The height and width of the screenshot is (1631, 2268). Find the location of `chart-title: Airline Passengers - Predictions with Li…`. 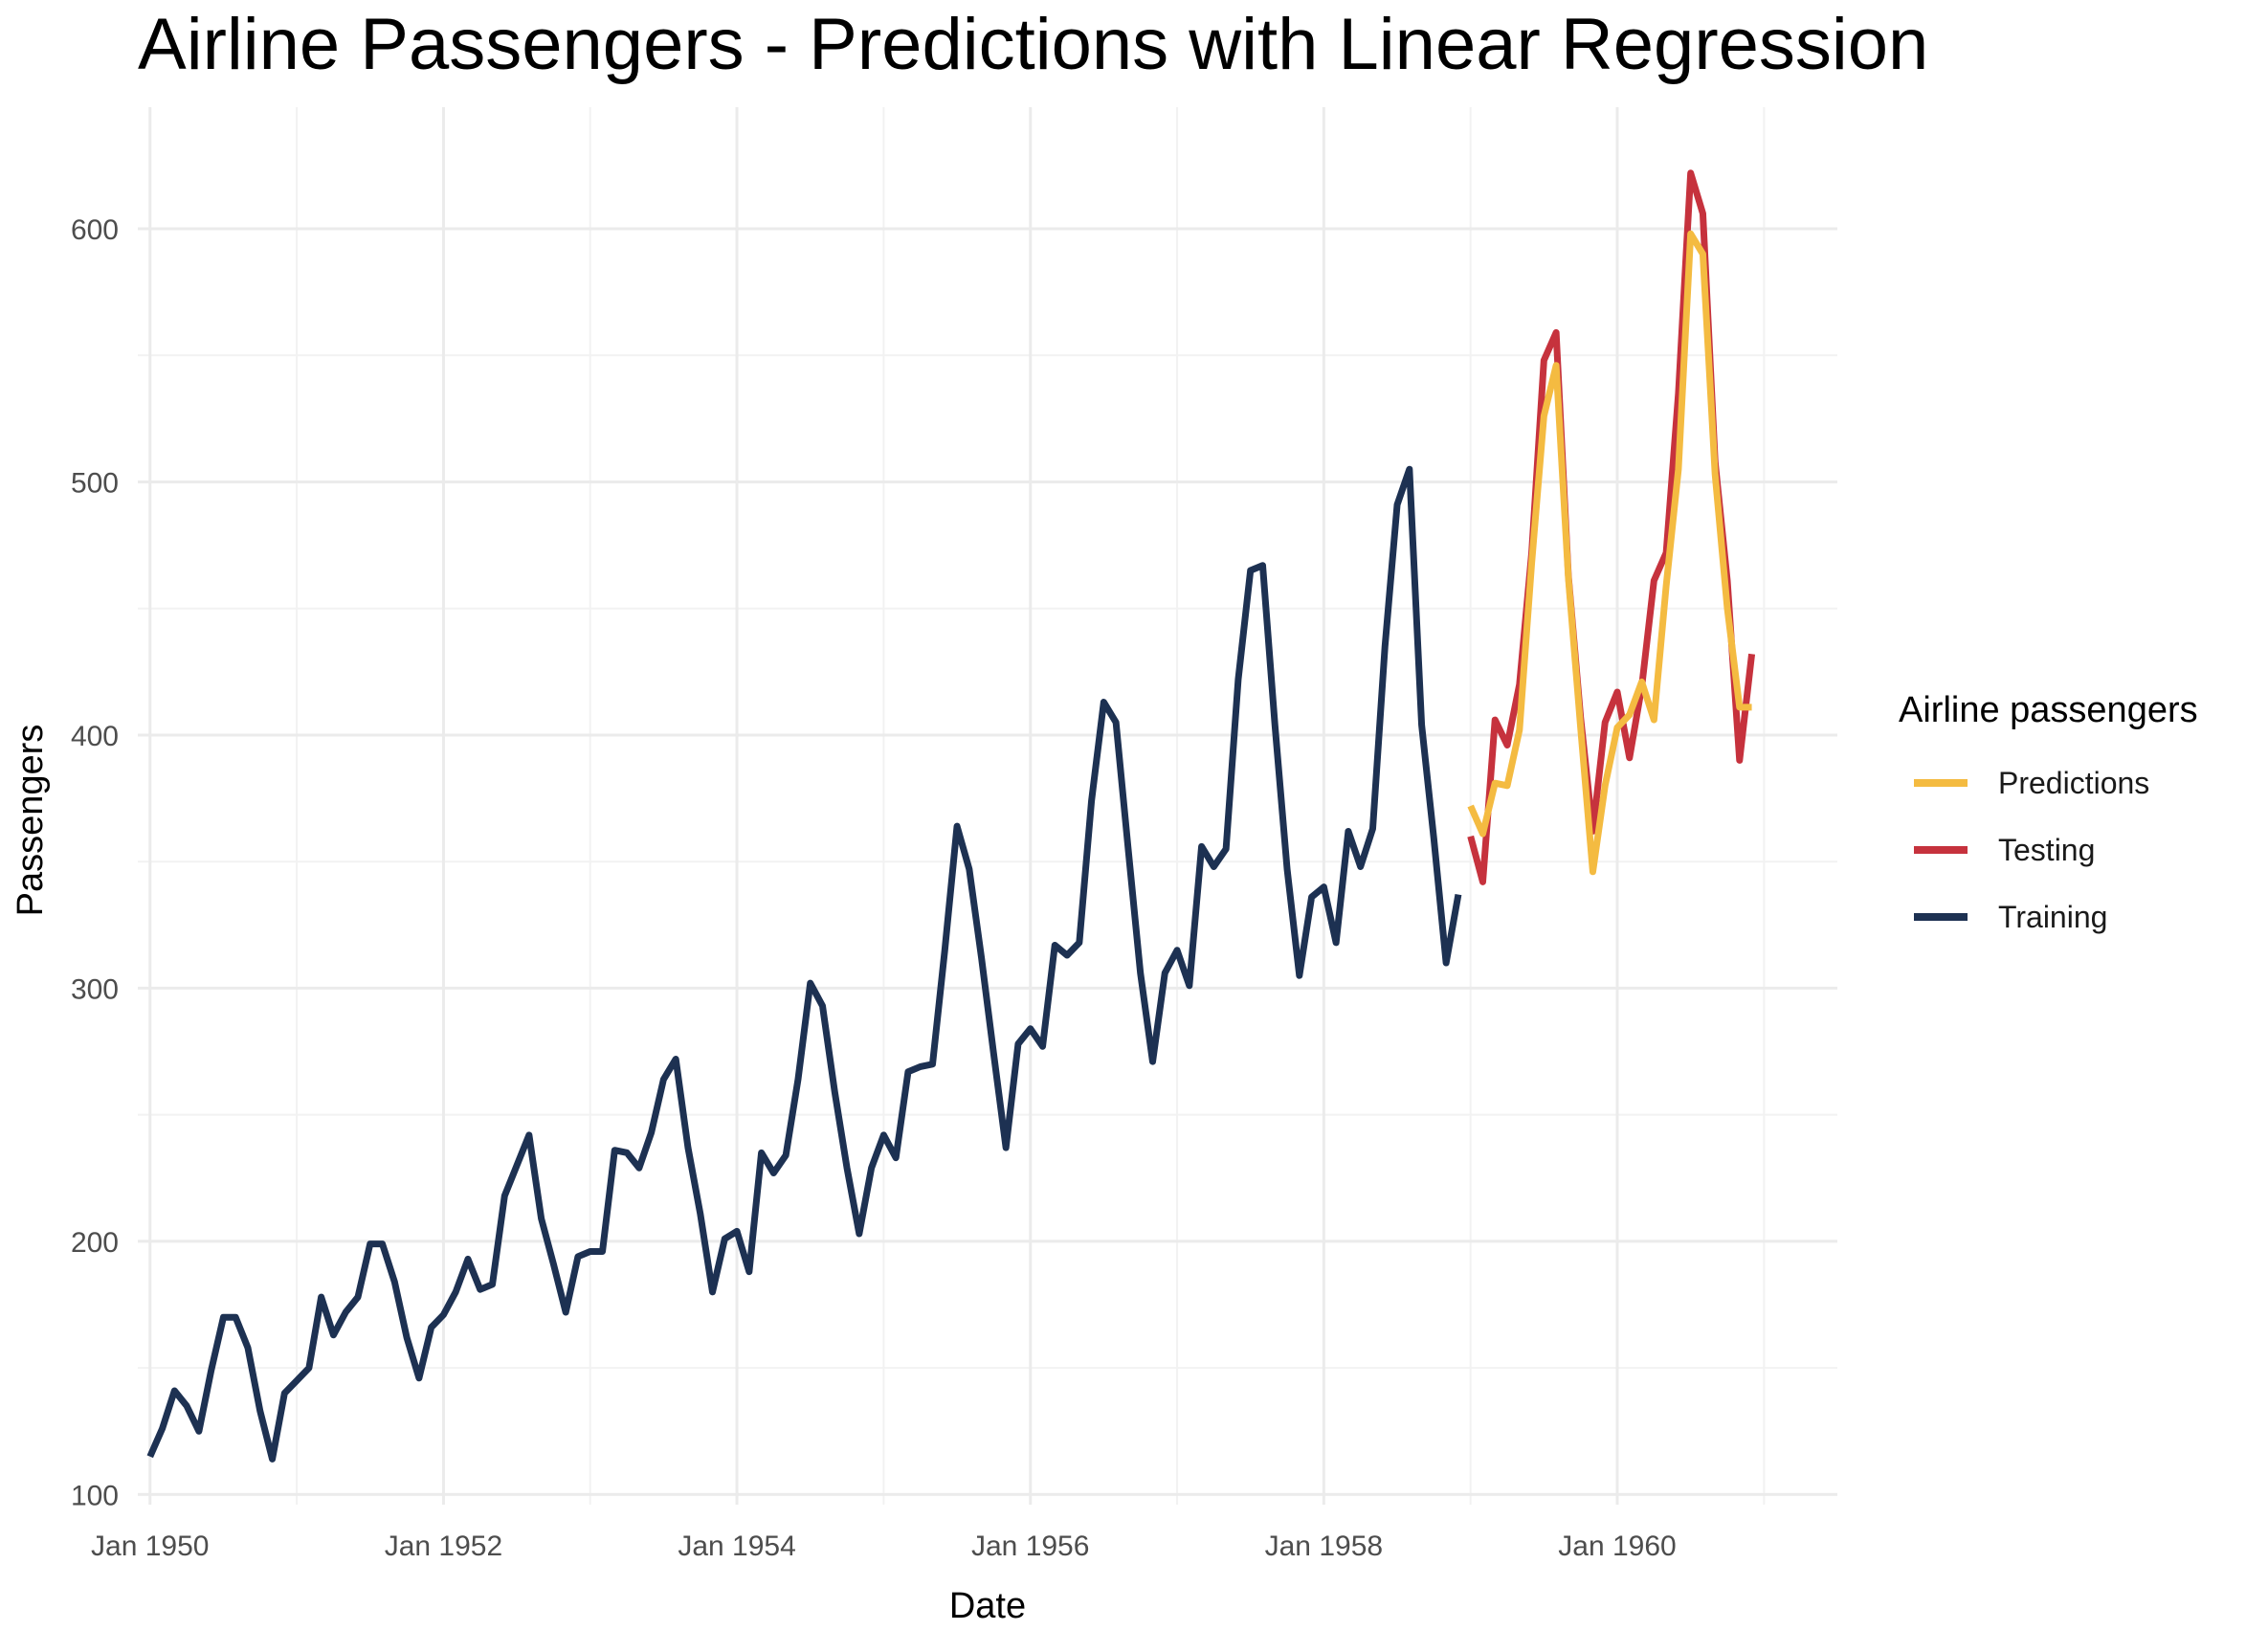

chart-title: Airline Passengers - Predictions with Li… is located at coordinates (1033, 44).